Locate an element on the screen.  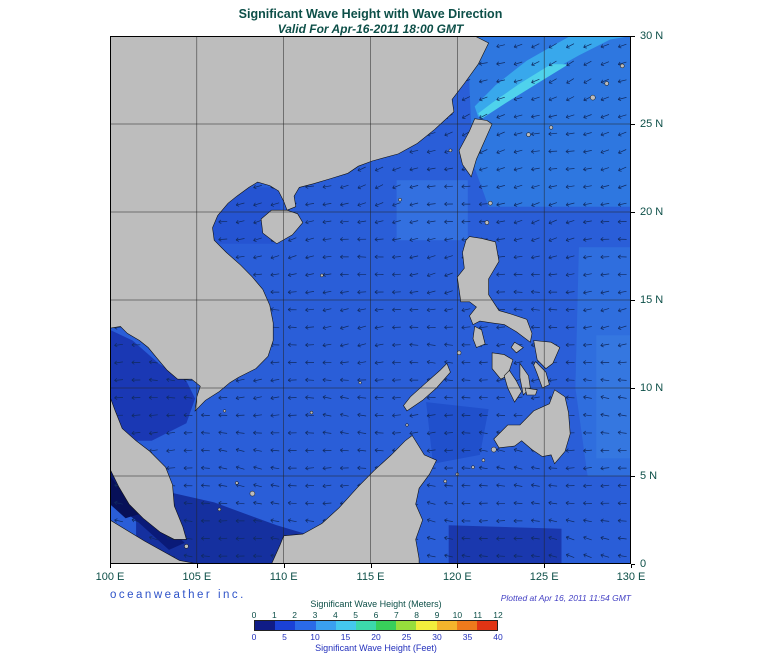
feet-tick-20: 20 is located at coordinates (376, 637).